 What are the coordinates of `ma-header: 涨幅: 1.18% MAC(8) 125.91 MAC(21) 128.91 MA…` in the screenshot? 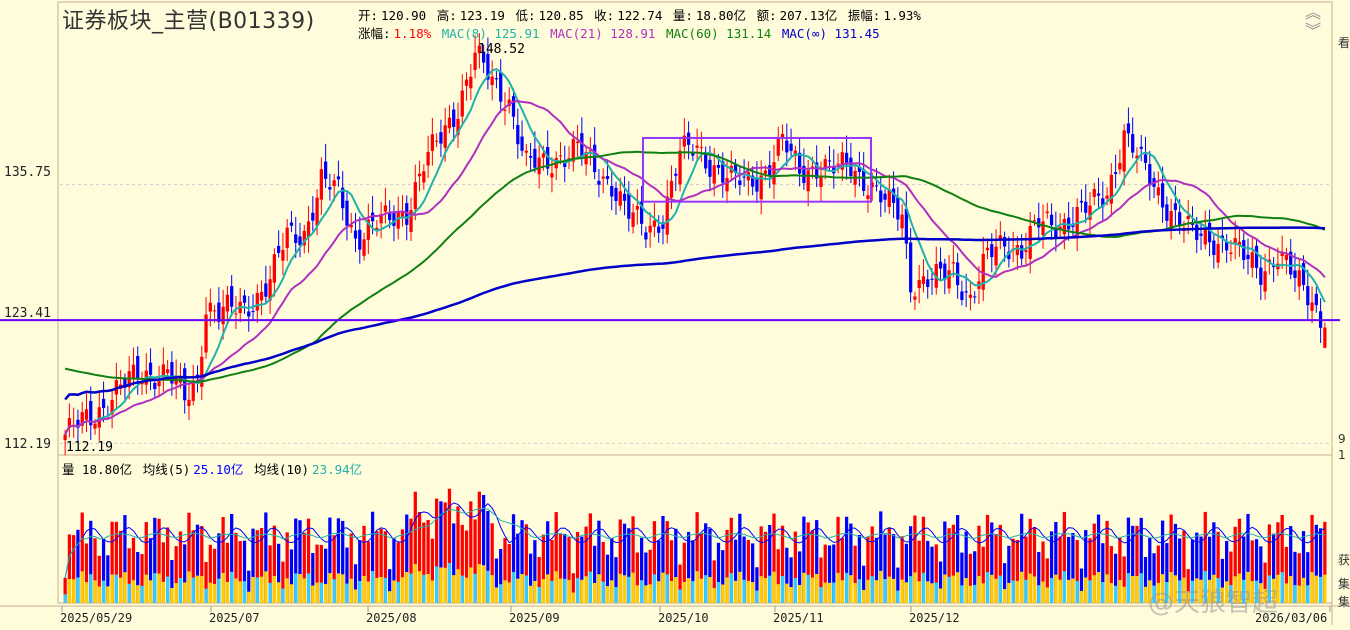 It's located at (620, 32).